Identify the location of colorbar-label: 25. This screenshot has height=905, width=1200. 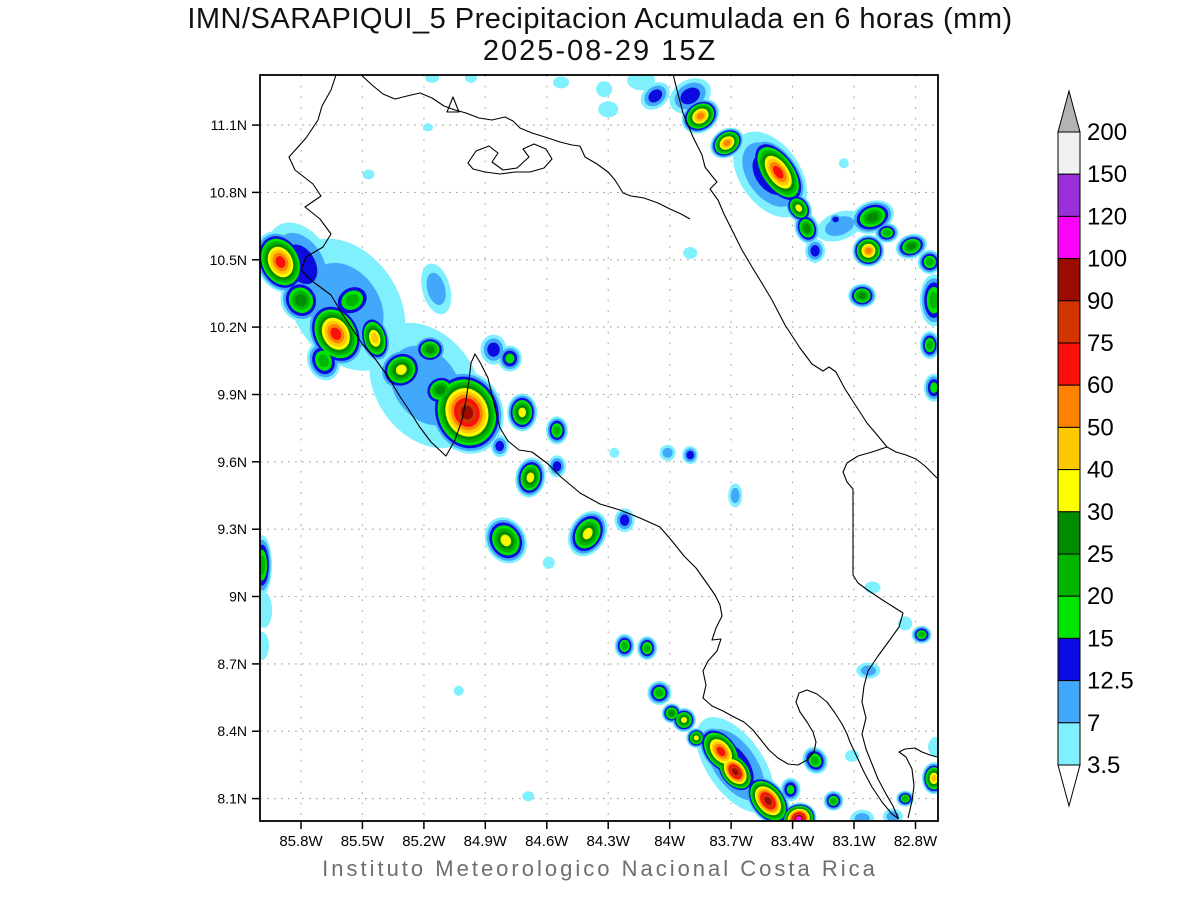
(1100, 554).